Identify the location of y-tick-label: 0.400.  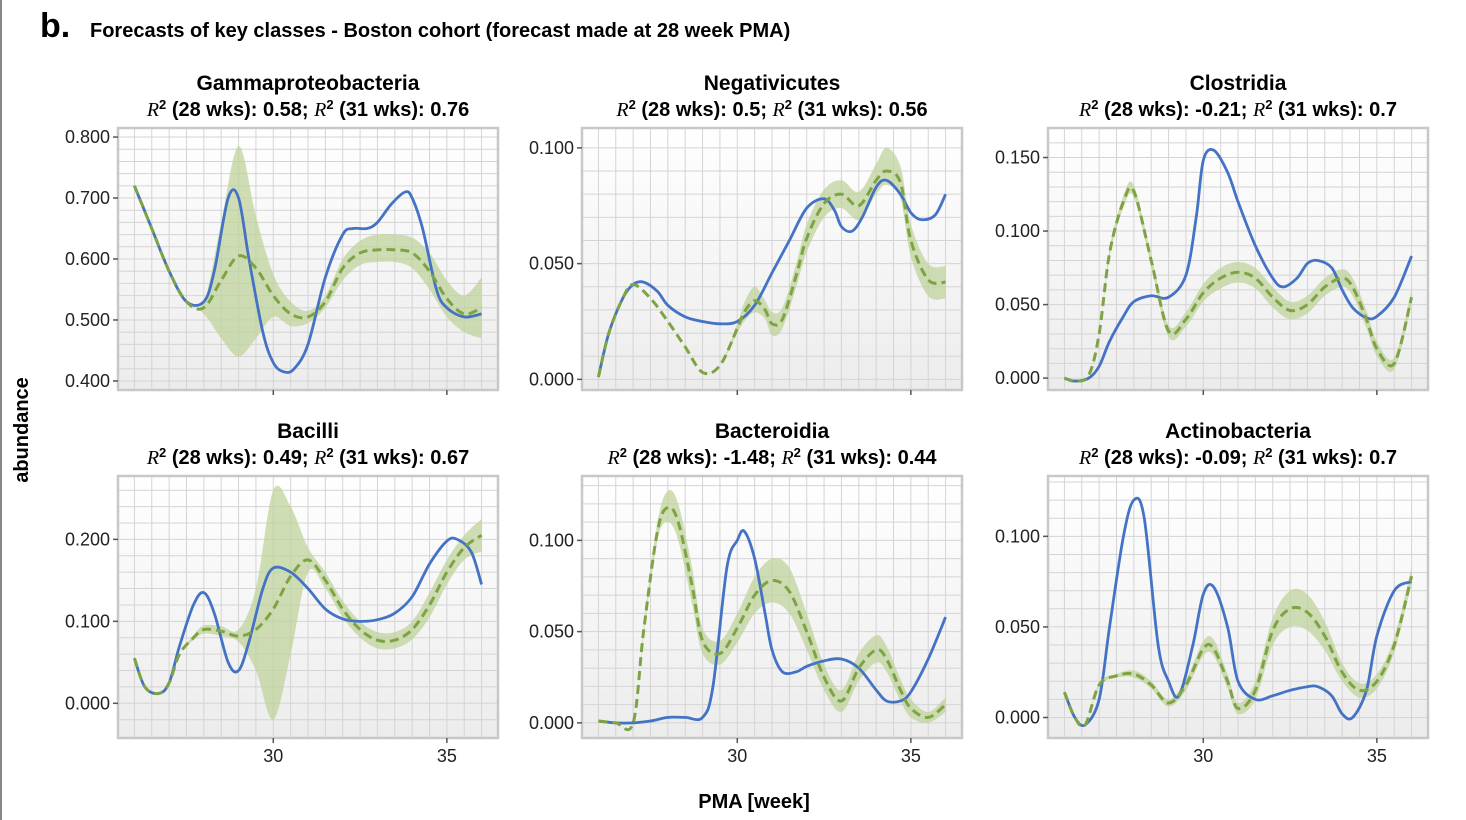
(87, 381).